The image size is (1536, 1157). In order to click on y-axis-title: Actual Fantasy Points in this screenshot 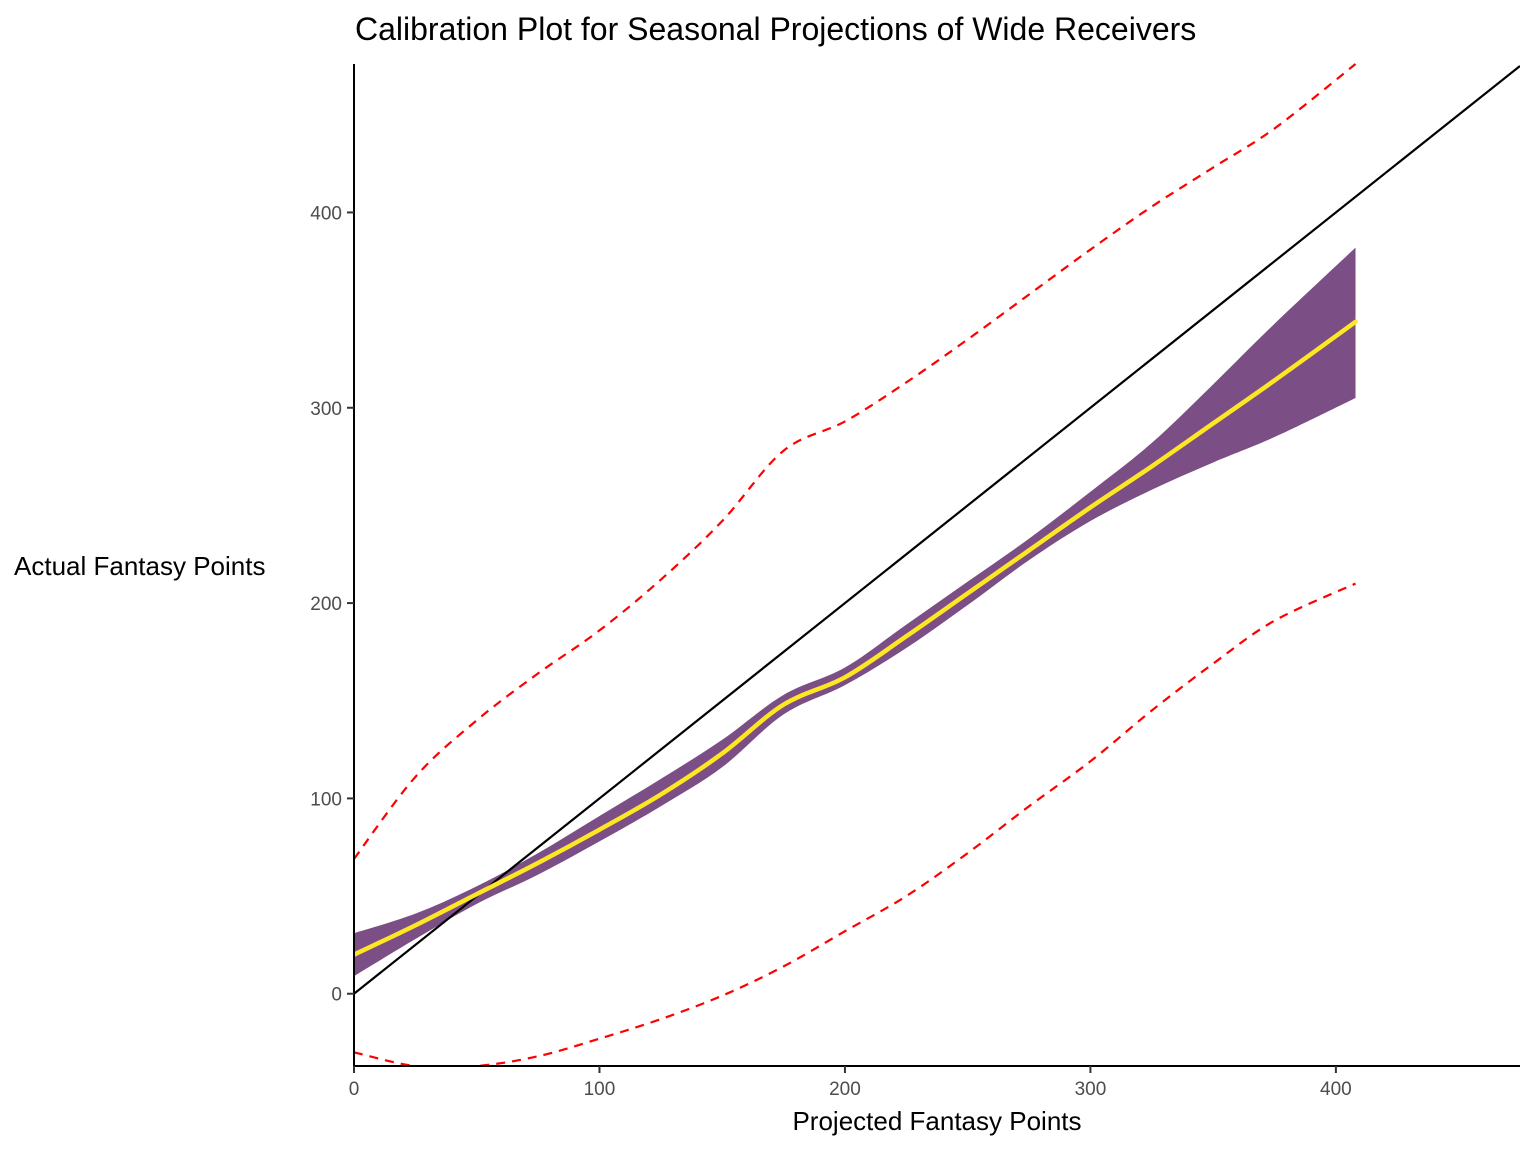, I will do `click(139, 566)`.